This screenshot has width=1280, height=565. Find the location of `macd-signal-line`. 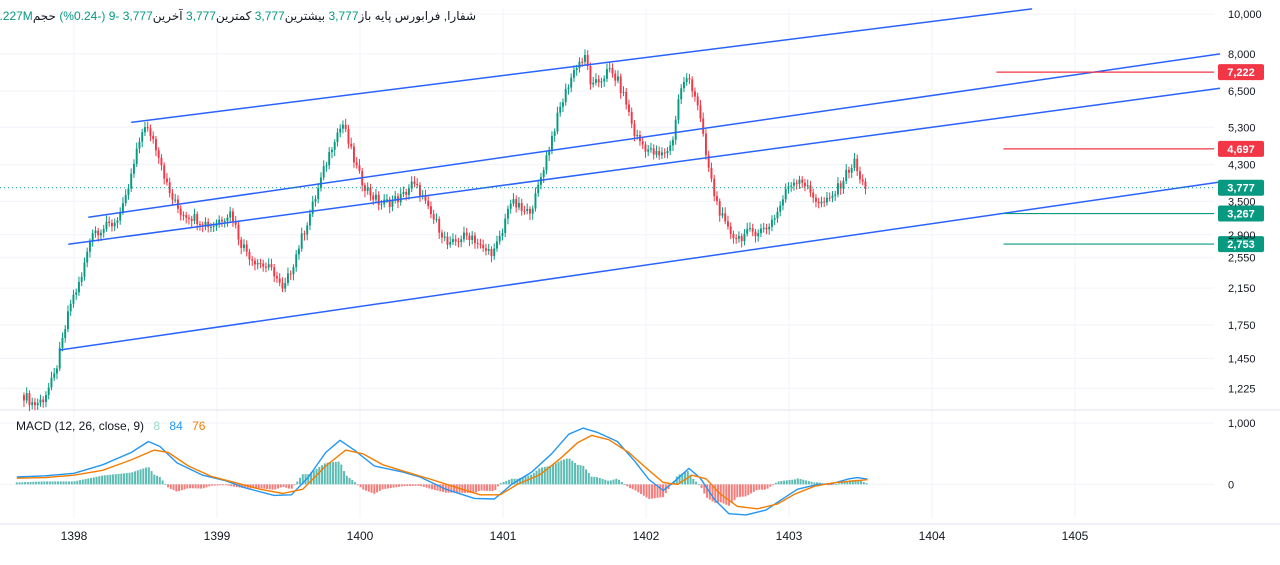

macd-signal-line is located at coordinates (442, 472).